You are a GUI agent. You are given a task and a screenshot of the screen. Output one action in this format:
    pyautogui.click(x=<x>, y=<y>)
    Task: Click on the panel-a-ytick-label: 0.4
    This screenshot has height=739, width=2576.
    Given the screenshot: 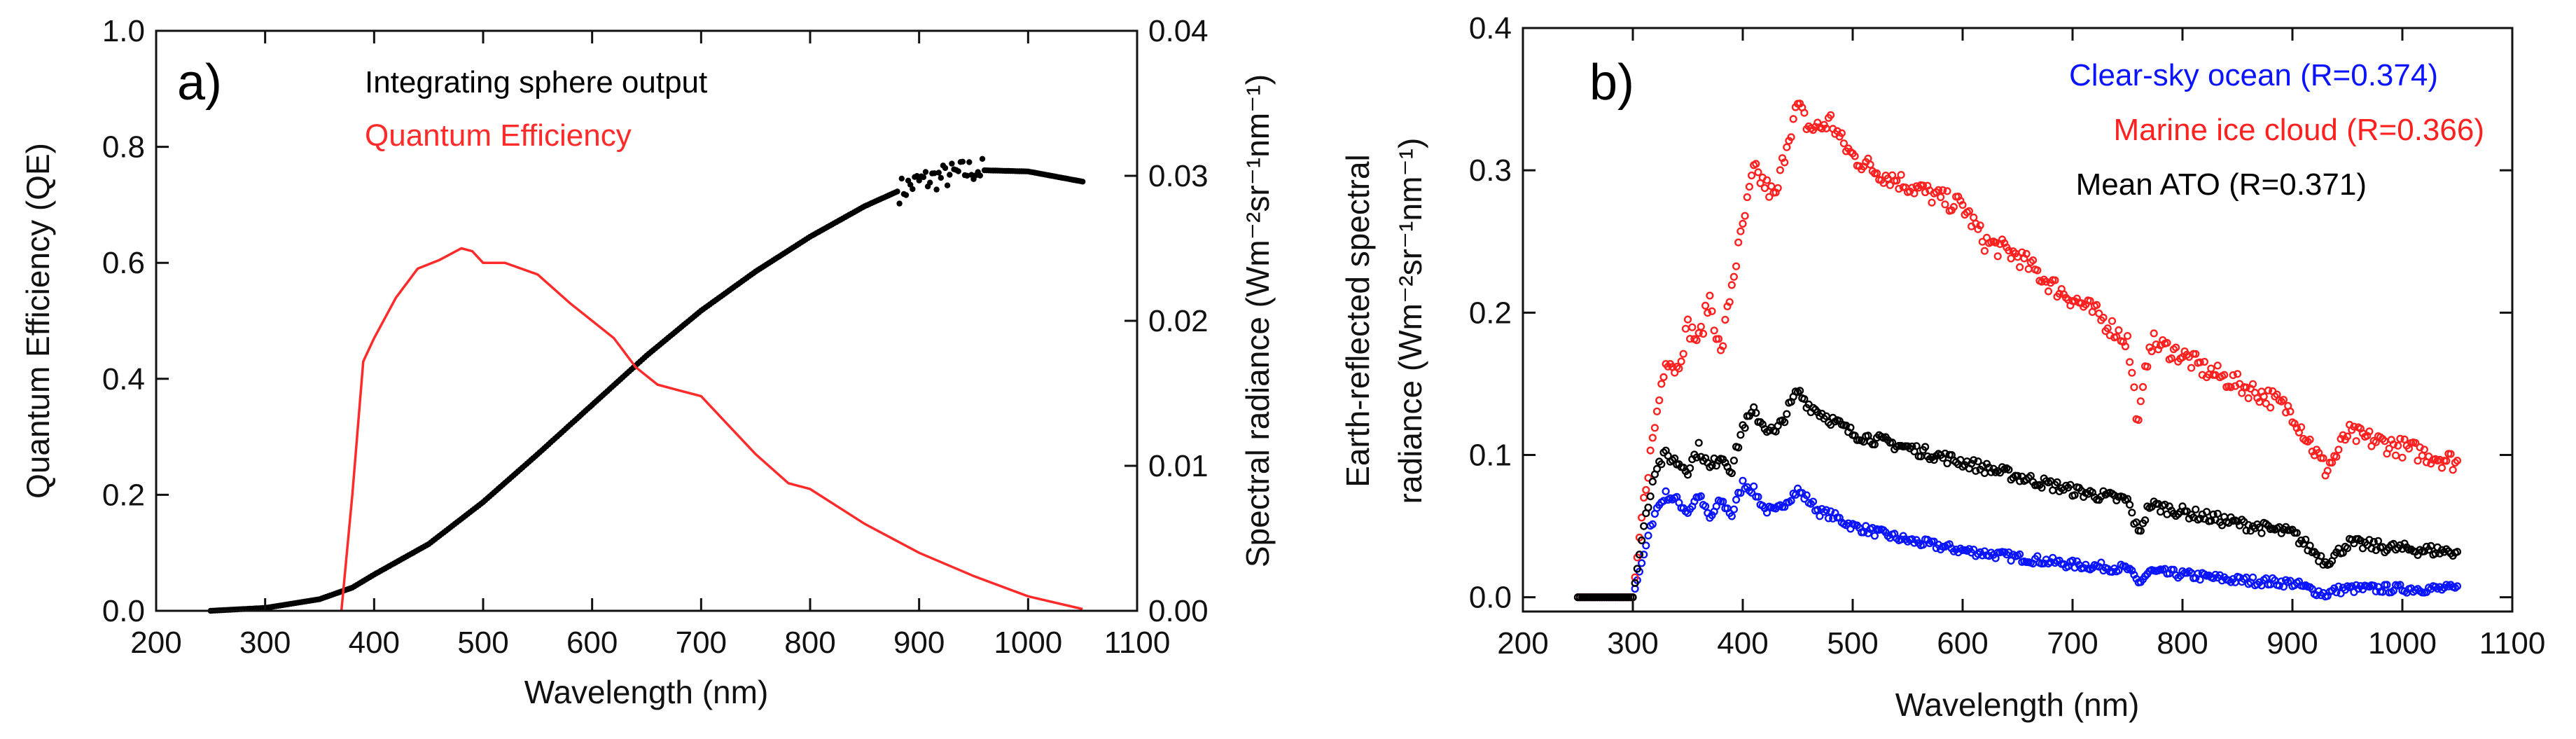 What is the action you would take?
    pyautogui.click(x=123, y=379)
    